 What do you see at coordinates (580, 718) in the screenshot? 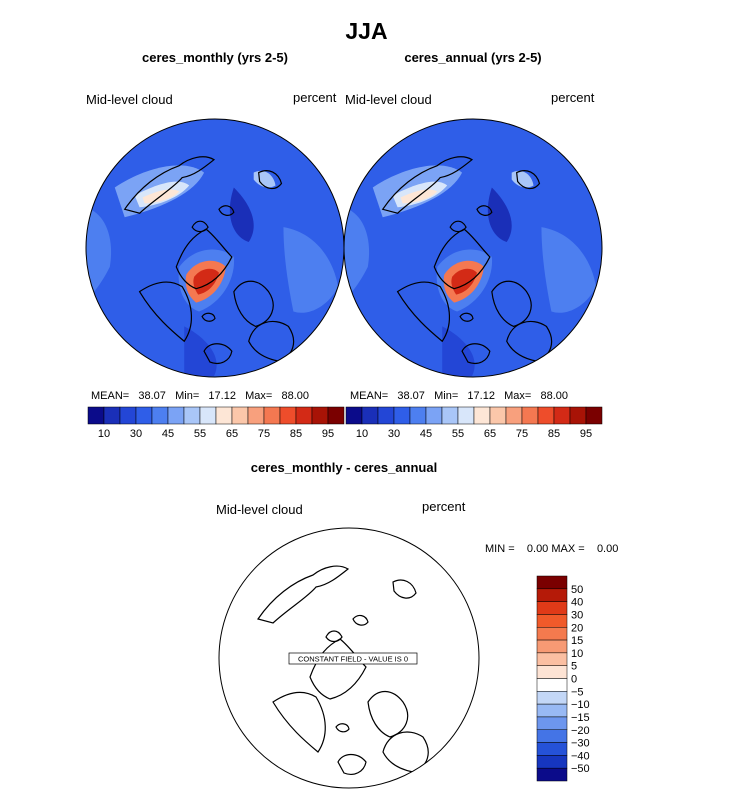
I see `colorbar-tick-label: −15` at bounding box center [580, 718].